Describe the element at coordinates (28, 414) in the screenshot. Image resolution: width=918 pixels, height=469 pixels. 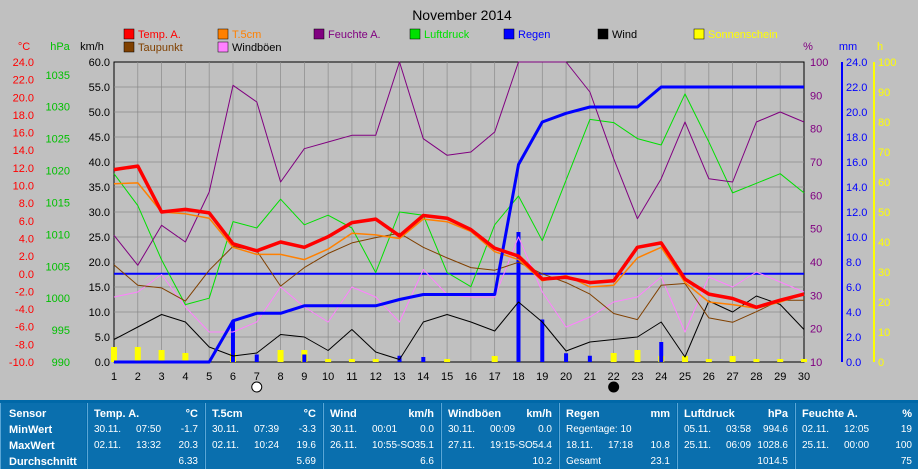
I see `stat-header: Sensor` at that location.